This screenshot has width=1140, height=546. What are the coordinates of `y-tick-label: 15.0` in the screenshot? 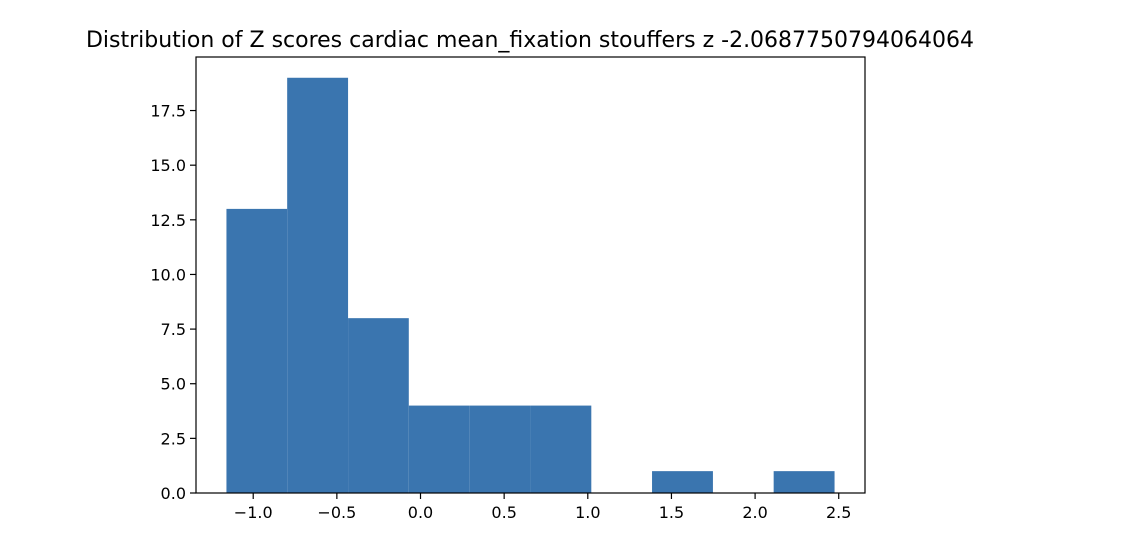 It's located at (168, 165).